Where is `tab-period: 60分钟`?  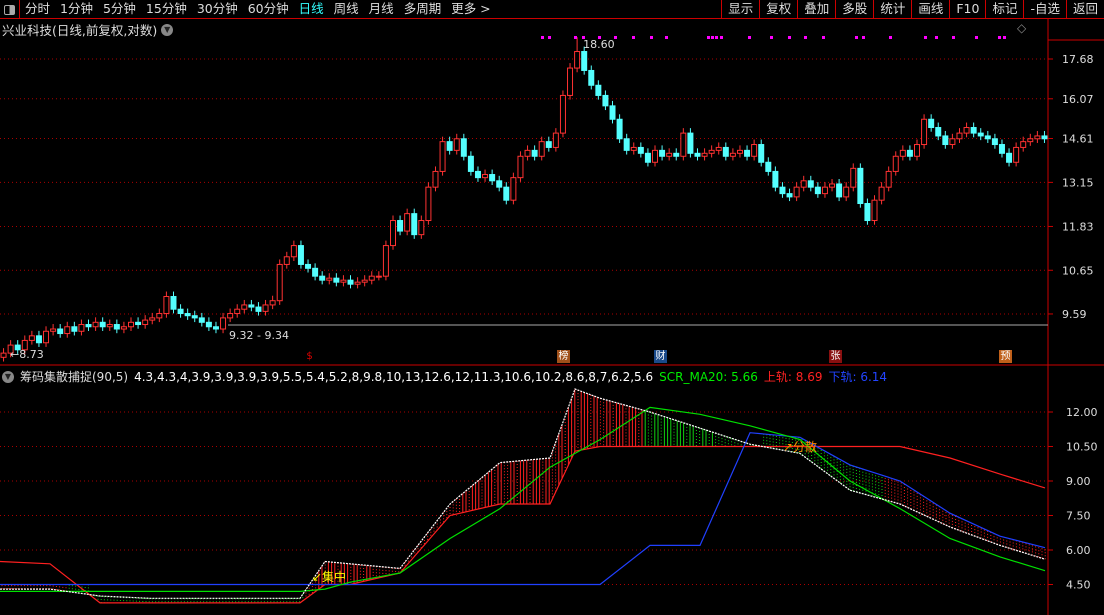 tab-period: 60分钟 is located at coordinates (268, 8).